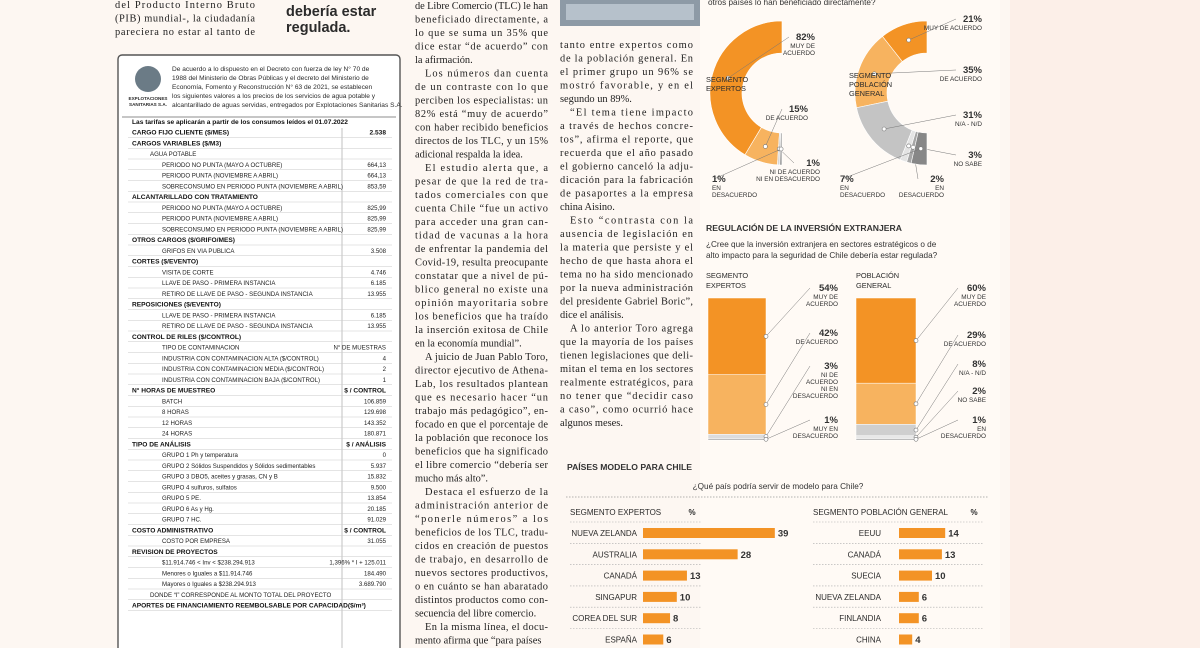 The height and width of the screenshot is (648, 1200). What do you see at coordinates (481, 290) in the screenshot?
I see `article-line: blico general no existe una` at bounding box center [481, 290].